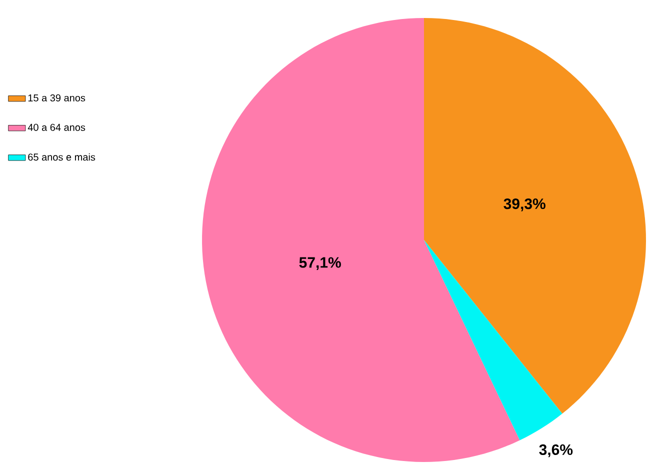 This screenshot has height=464, width=648. What do you see at coordinates (320, 263) in the screenshot?
I see `data-label: 57,1%` at bounding box center [320, 263].